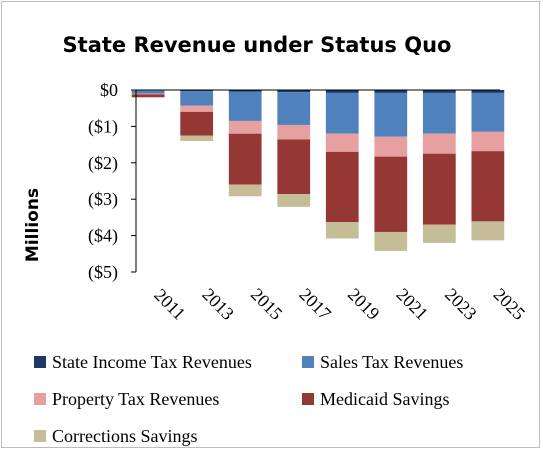 This screenshot has width=543, height=451. I want to click on y-tick-label: ($3), so click(103, 199).